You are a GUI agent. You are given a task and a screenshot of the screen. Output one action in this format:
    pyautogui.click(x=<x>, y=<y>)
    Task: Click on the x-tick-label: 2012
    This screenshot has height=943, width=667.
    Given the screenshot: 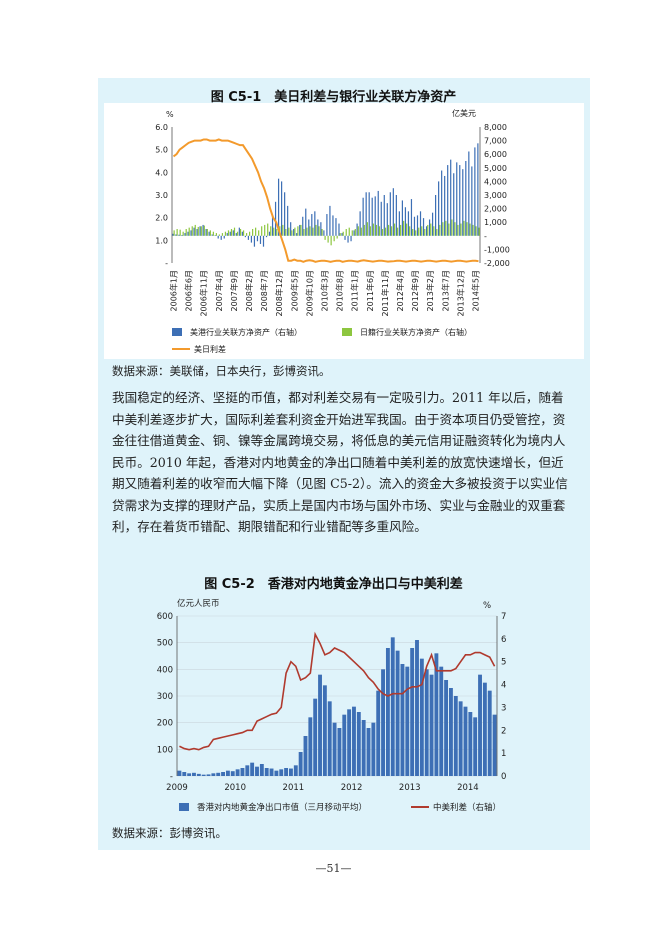 What is the action you would take?
    pyautogui.click(x=352, y=788)
    